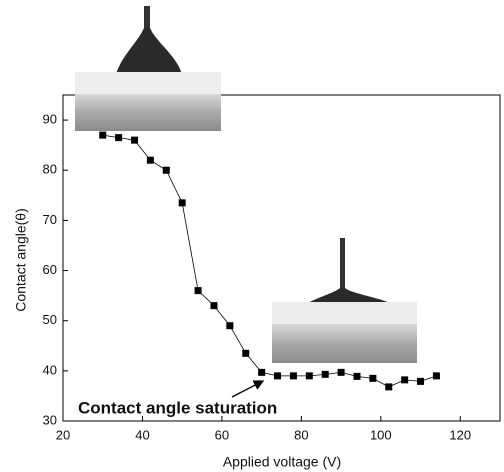 This screenshot has width=504, height=472. I want to click on y-tick-label: 80, so click(50, 169).